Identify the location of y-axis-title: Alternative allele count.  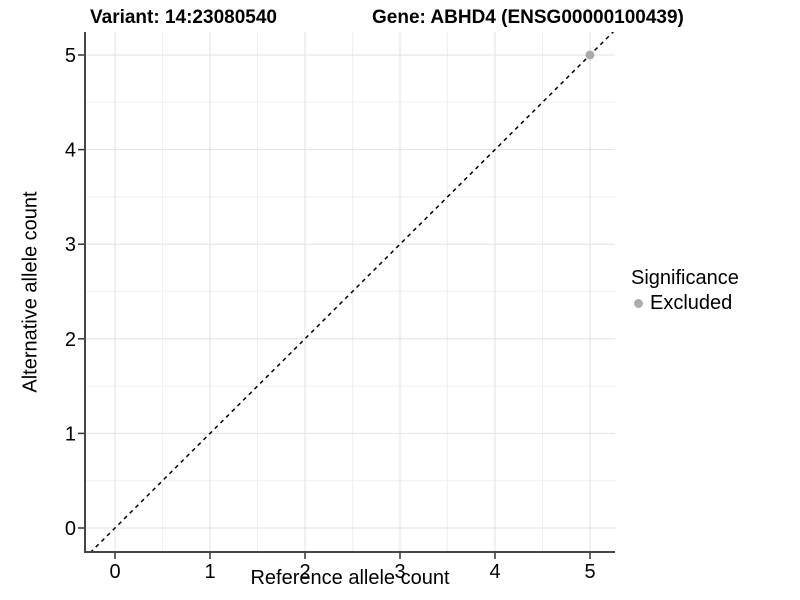
(30, 292).